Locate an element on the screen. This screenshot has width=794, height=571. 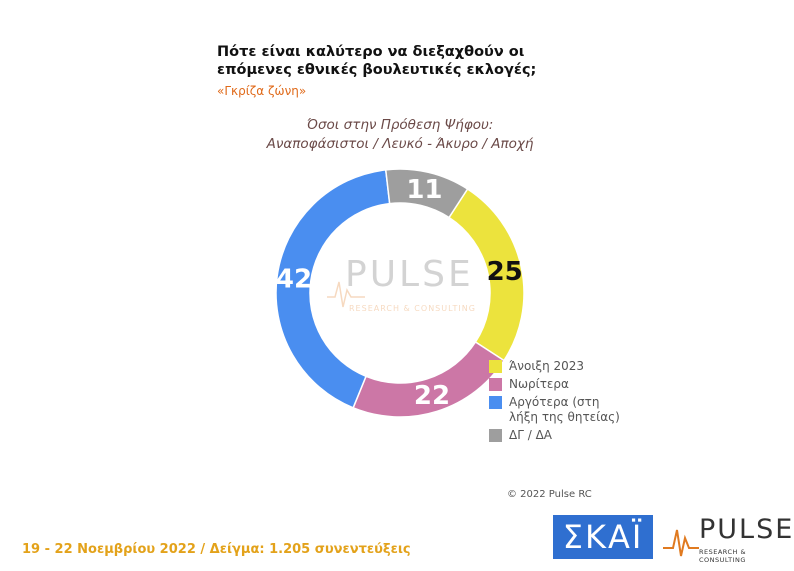
data-label: 42 is located at coordinates (294, 279).